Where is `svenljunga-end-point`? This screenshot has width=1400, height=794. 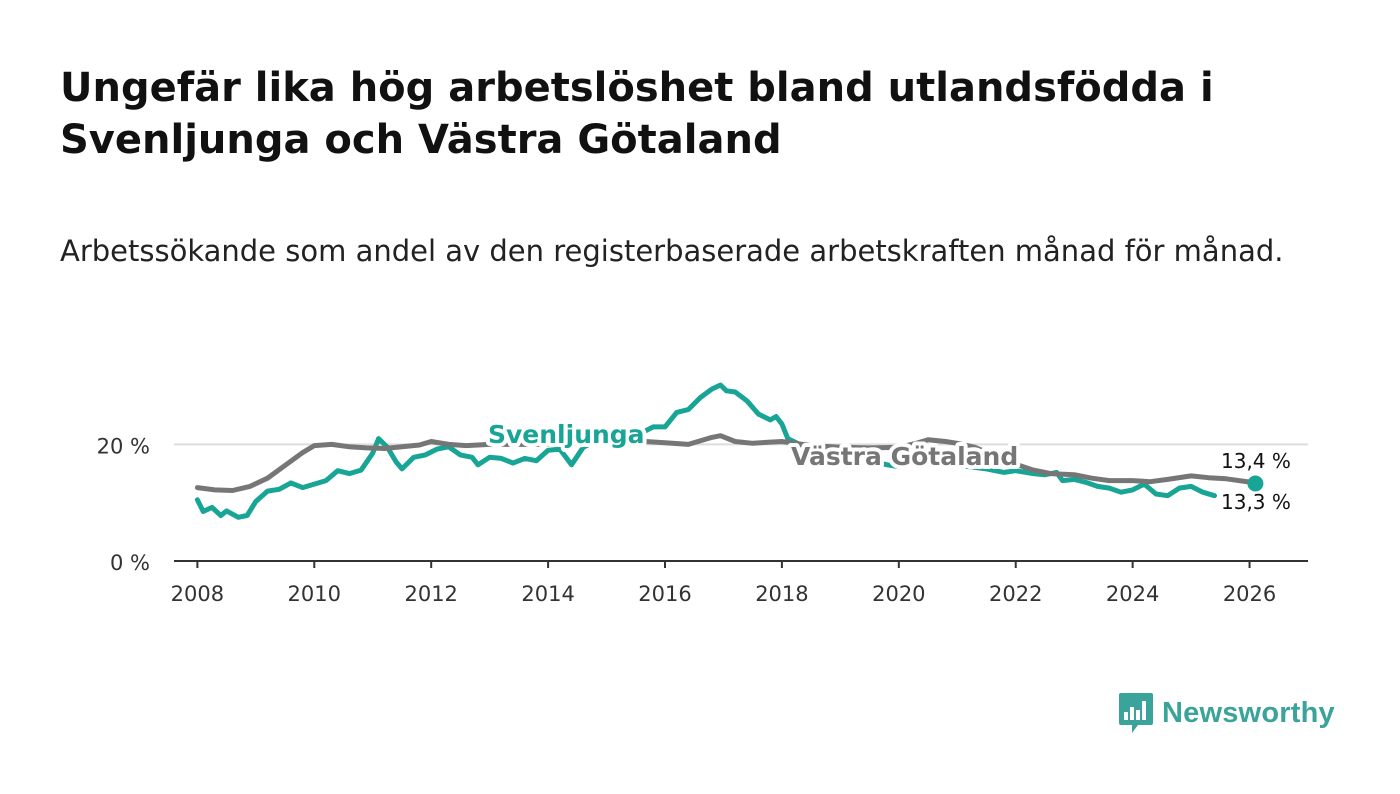
svenljunga-end-point is located at coordinates (1255, 483).